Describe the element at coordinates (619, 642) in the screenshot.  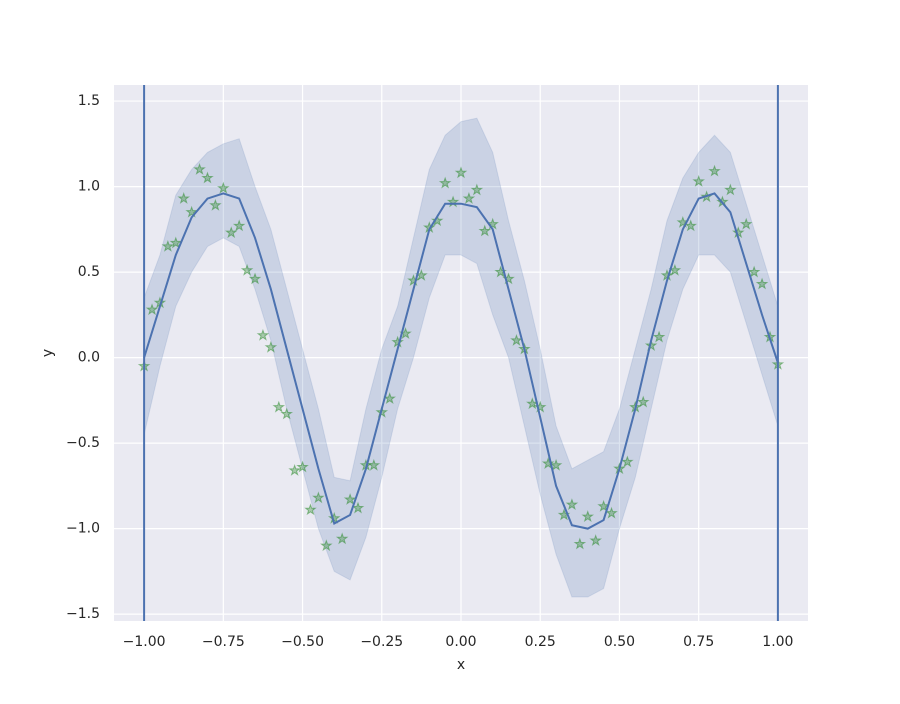
I see `x-tick-label: 0.50` at that location.